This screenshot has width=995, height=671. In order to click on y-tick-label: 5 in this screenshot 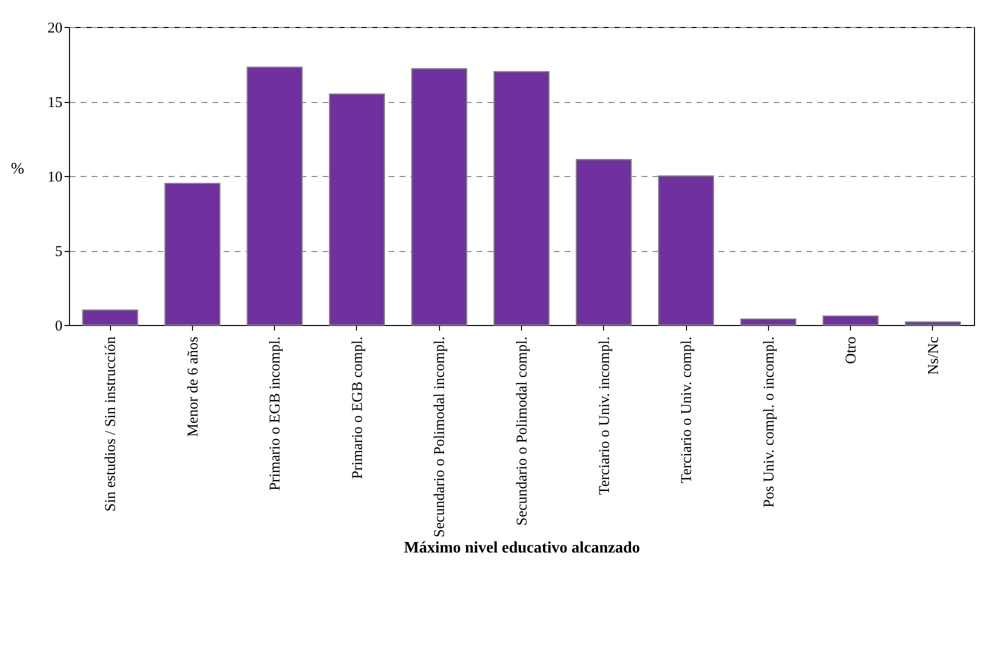, I will do `click(58, 252)`.